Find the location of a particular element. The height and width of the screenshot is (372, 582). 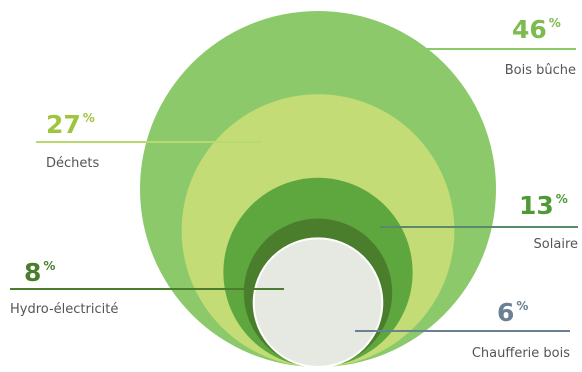

category-label-3: Hydro-électricité is located at coordinates (64, 309).